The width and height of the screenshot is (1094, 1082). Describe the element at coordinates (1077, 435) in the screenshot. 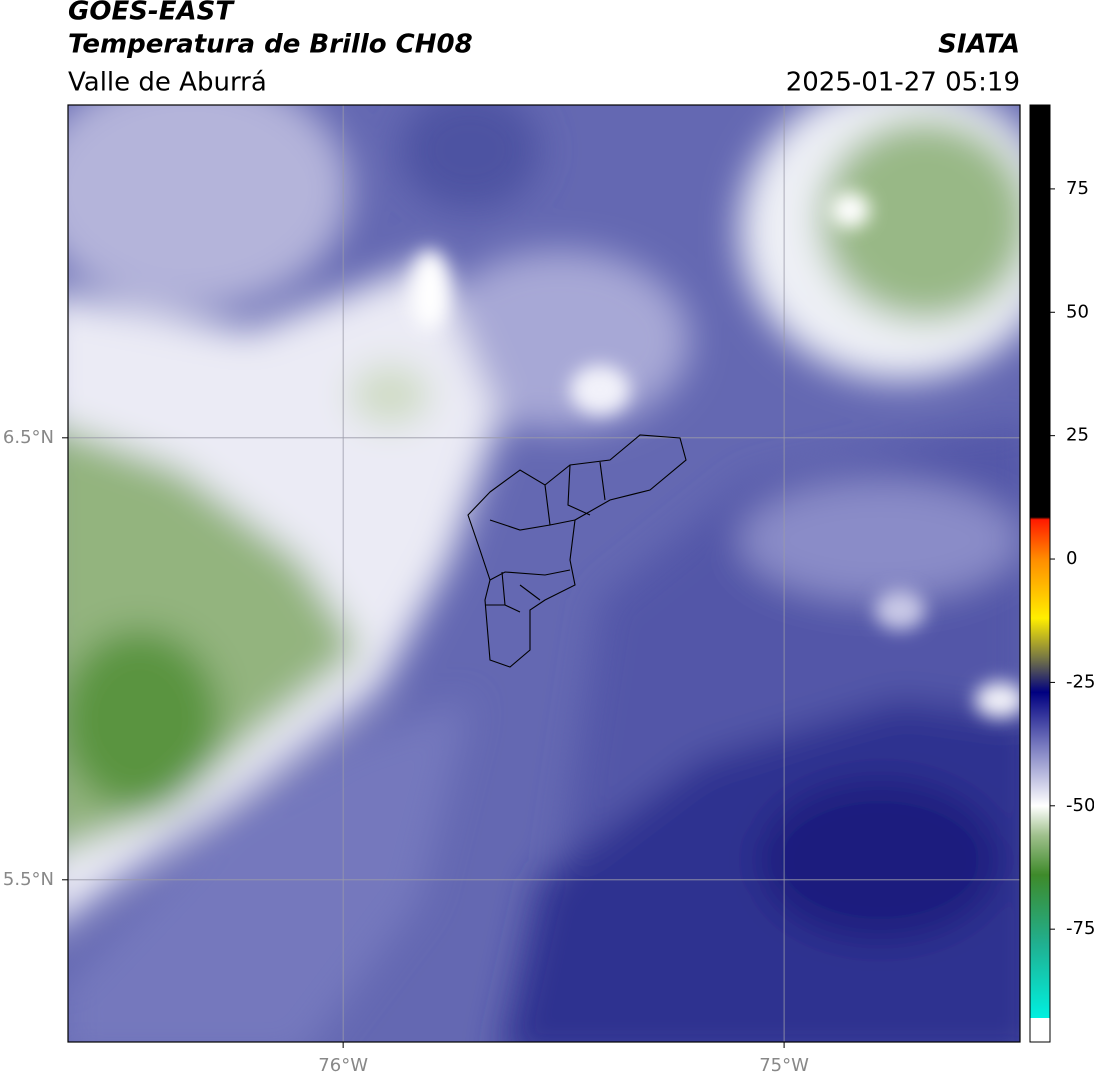

I see `colorbar-tick-label: 25` at that location.